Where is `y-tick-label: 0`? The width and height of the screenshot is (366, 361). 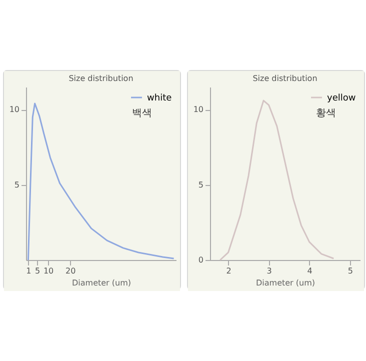
y-tick-label: 0 is located at coordinates (201, 260).